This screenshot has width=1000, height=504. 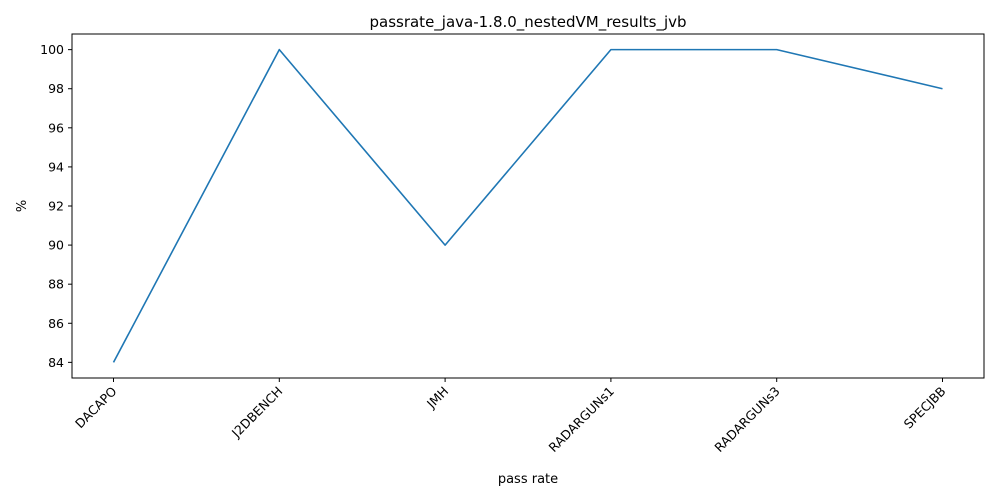 What do you see at coordinates (56, 127) in the screenshot?
I see `y-tick-label: 96` at bounding box center [56, 127].